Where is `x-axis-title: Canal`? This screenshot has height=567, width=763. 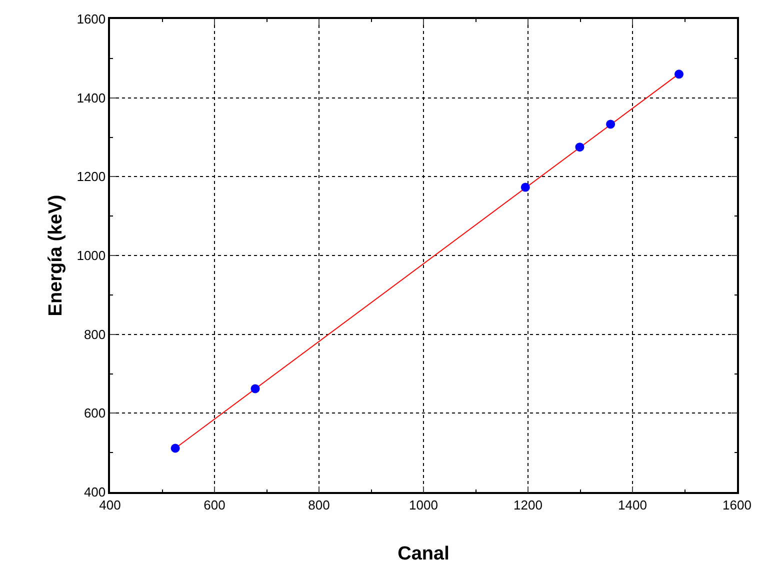
x-axis-title: Canal is located at coordinates (424, 554).